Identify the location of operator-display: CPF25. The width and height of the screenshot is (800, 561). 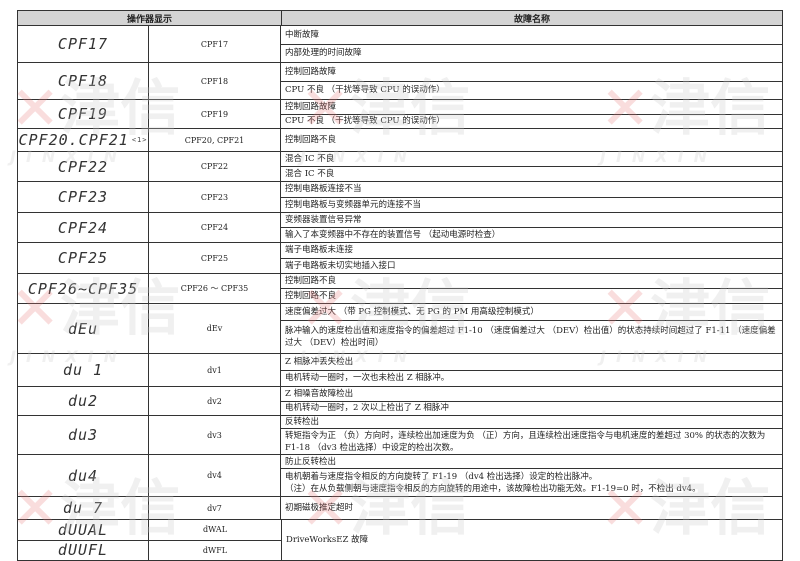
(83, 258).